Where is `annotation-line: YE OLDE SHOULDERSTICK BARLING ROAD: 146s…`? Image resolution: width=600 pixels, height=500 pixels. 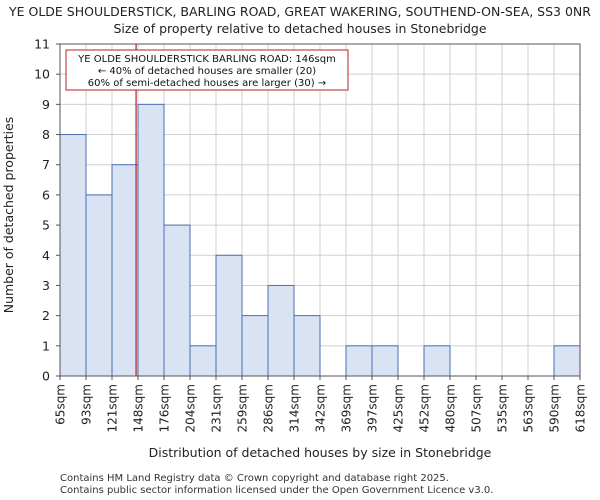
annotation-line: YE OLDE SHOULDERSTICK BARLING ROAD: 146s… is located at coordinates (206, 59).